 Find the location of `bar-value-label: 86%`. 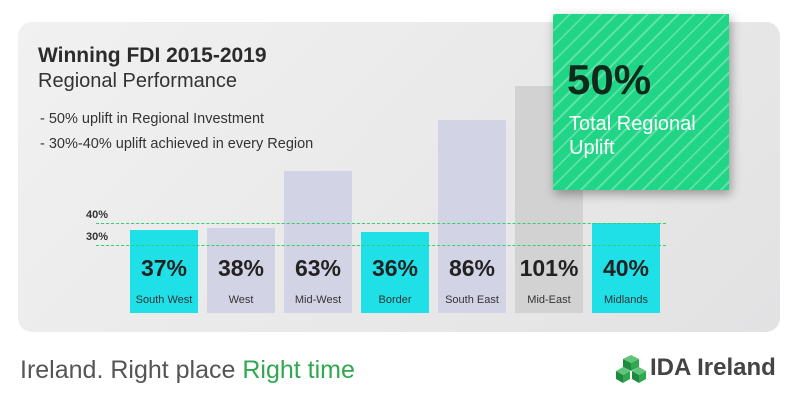

bar-value-label: 86% is located at coordinates (472, 268).